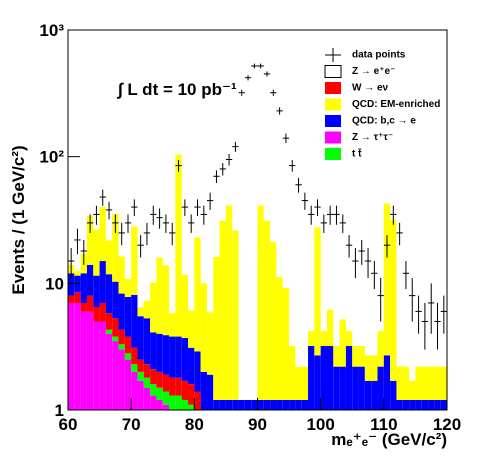 The height and width of the screenshot is (472, 496). What do you see at coordinates (54, 283) in the screenshot?
I see `y-tick-label: 10` at bounding box center [54, 283].